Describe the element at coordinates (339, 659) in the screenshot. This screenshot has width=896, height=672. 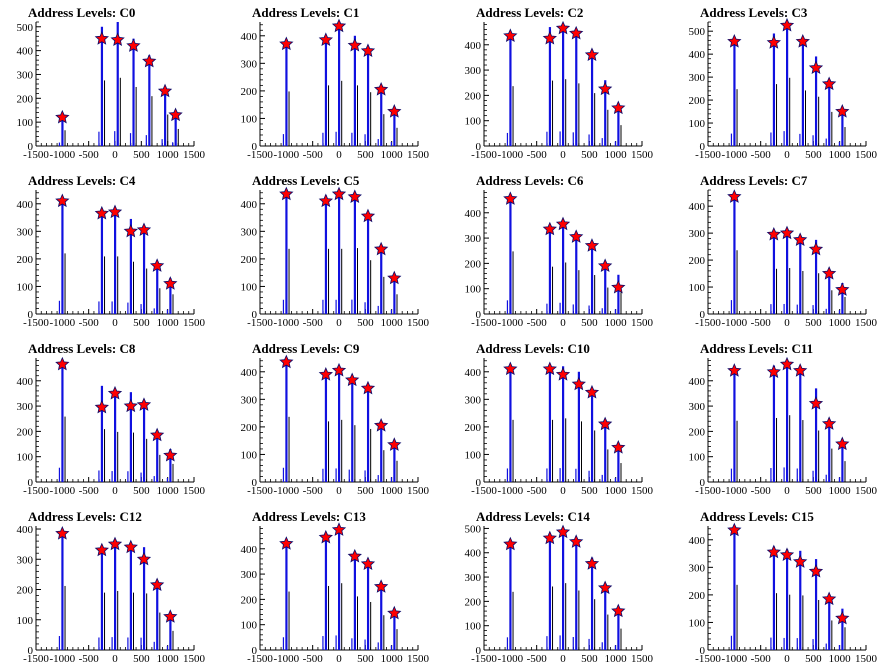
I see `x-tick-label: 0` at that location.